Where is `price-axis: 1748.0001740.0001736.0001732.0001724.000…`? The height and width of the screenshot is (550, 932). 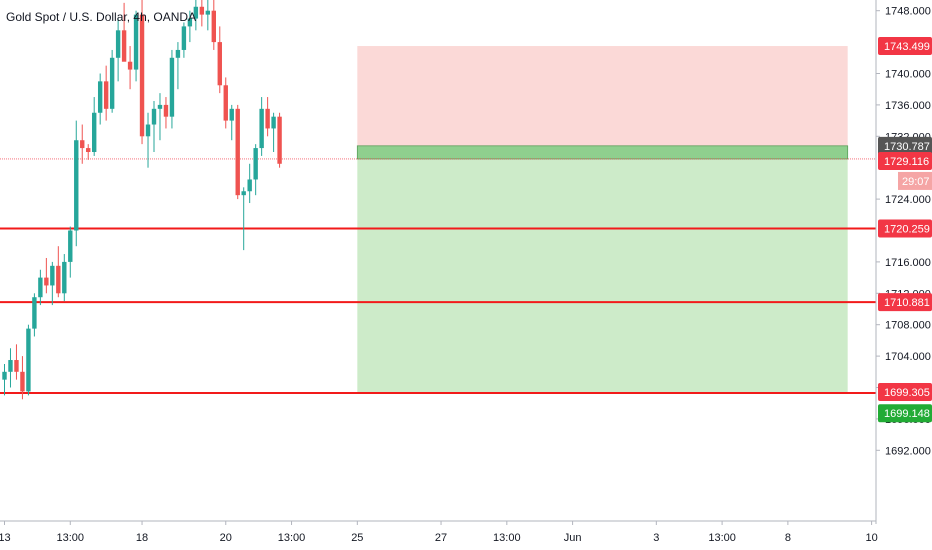
price-axis: 1748.0001740.0001736.0001732.0001724.000… is located at coordinates (903, 262).